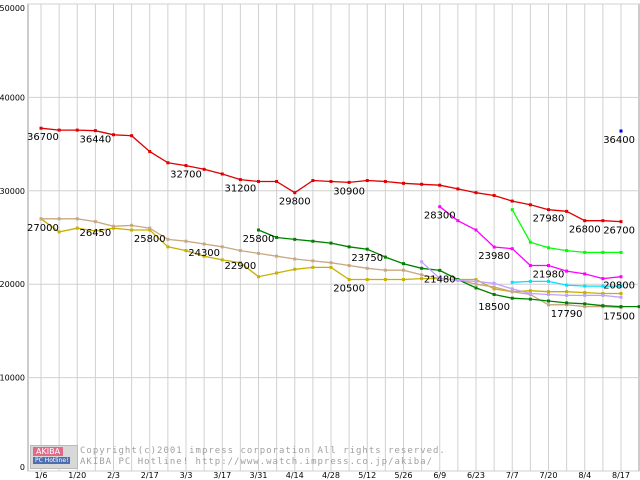  I want to click on y-tick-label: 0, so click(22, 467).